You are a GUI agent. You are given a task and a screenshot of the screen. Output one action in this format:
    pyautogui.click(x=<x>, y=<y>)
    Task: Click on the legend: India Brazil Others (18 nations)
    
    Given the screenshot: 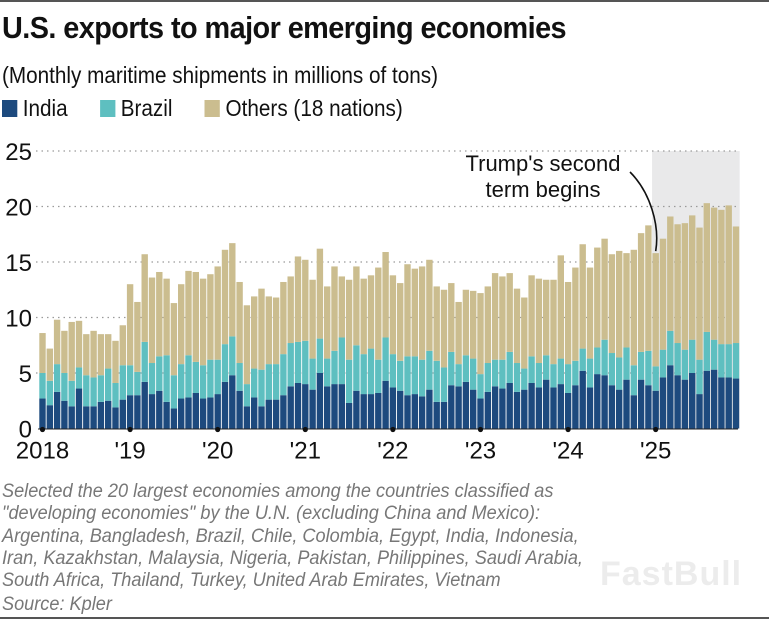 What is the action you would take?
    pyautogui.click(x=218, y=108)
    